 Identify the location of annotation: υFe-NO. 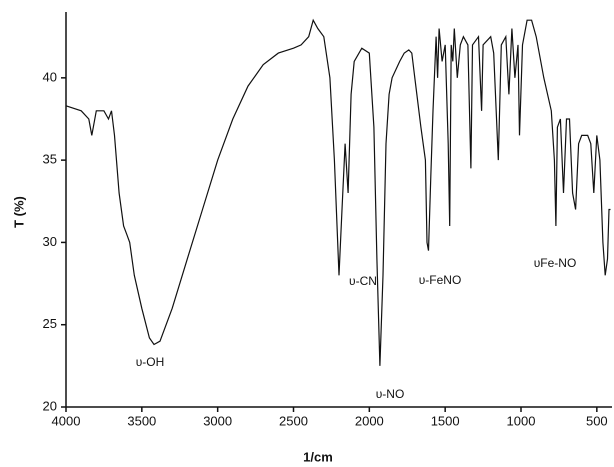
(555, 263).